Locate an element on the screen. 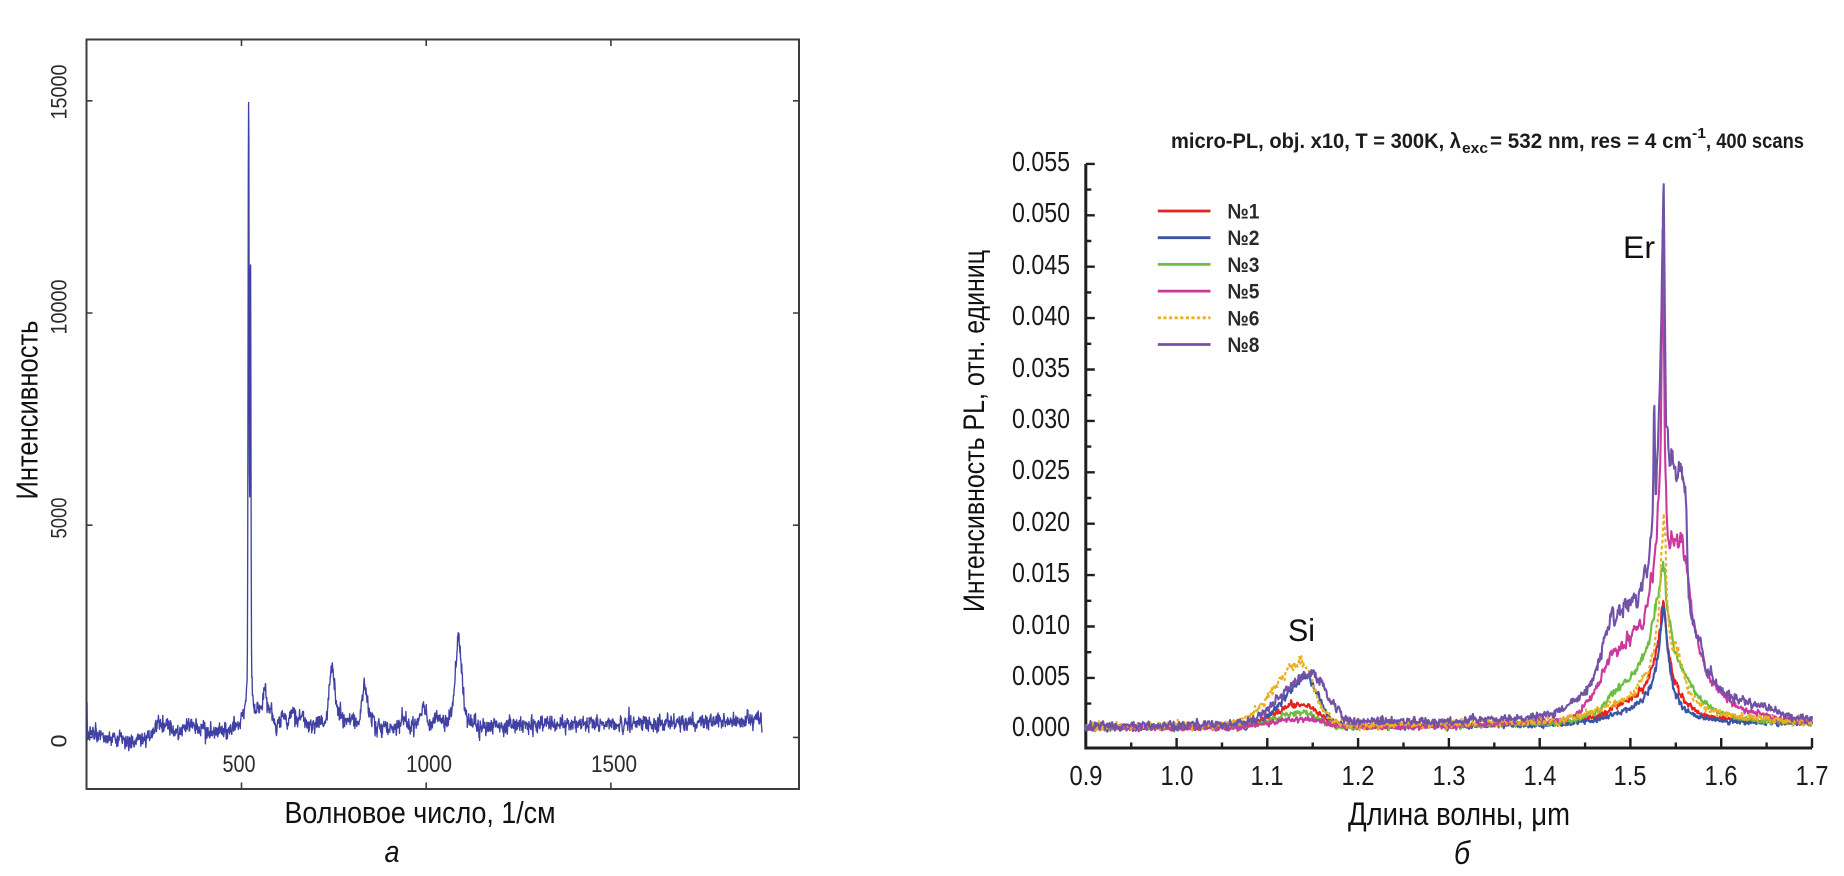 The image size is (1844, 876). svg-text: 0.025 is located at coordinates (1041, 469).